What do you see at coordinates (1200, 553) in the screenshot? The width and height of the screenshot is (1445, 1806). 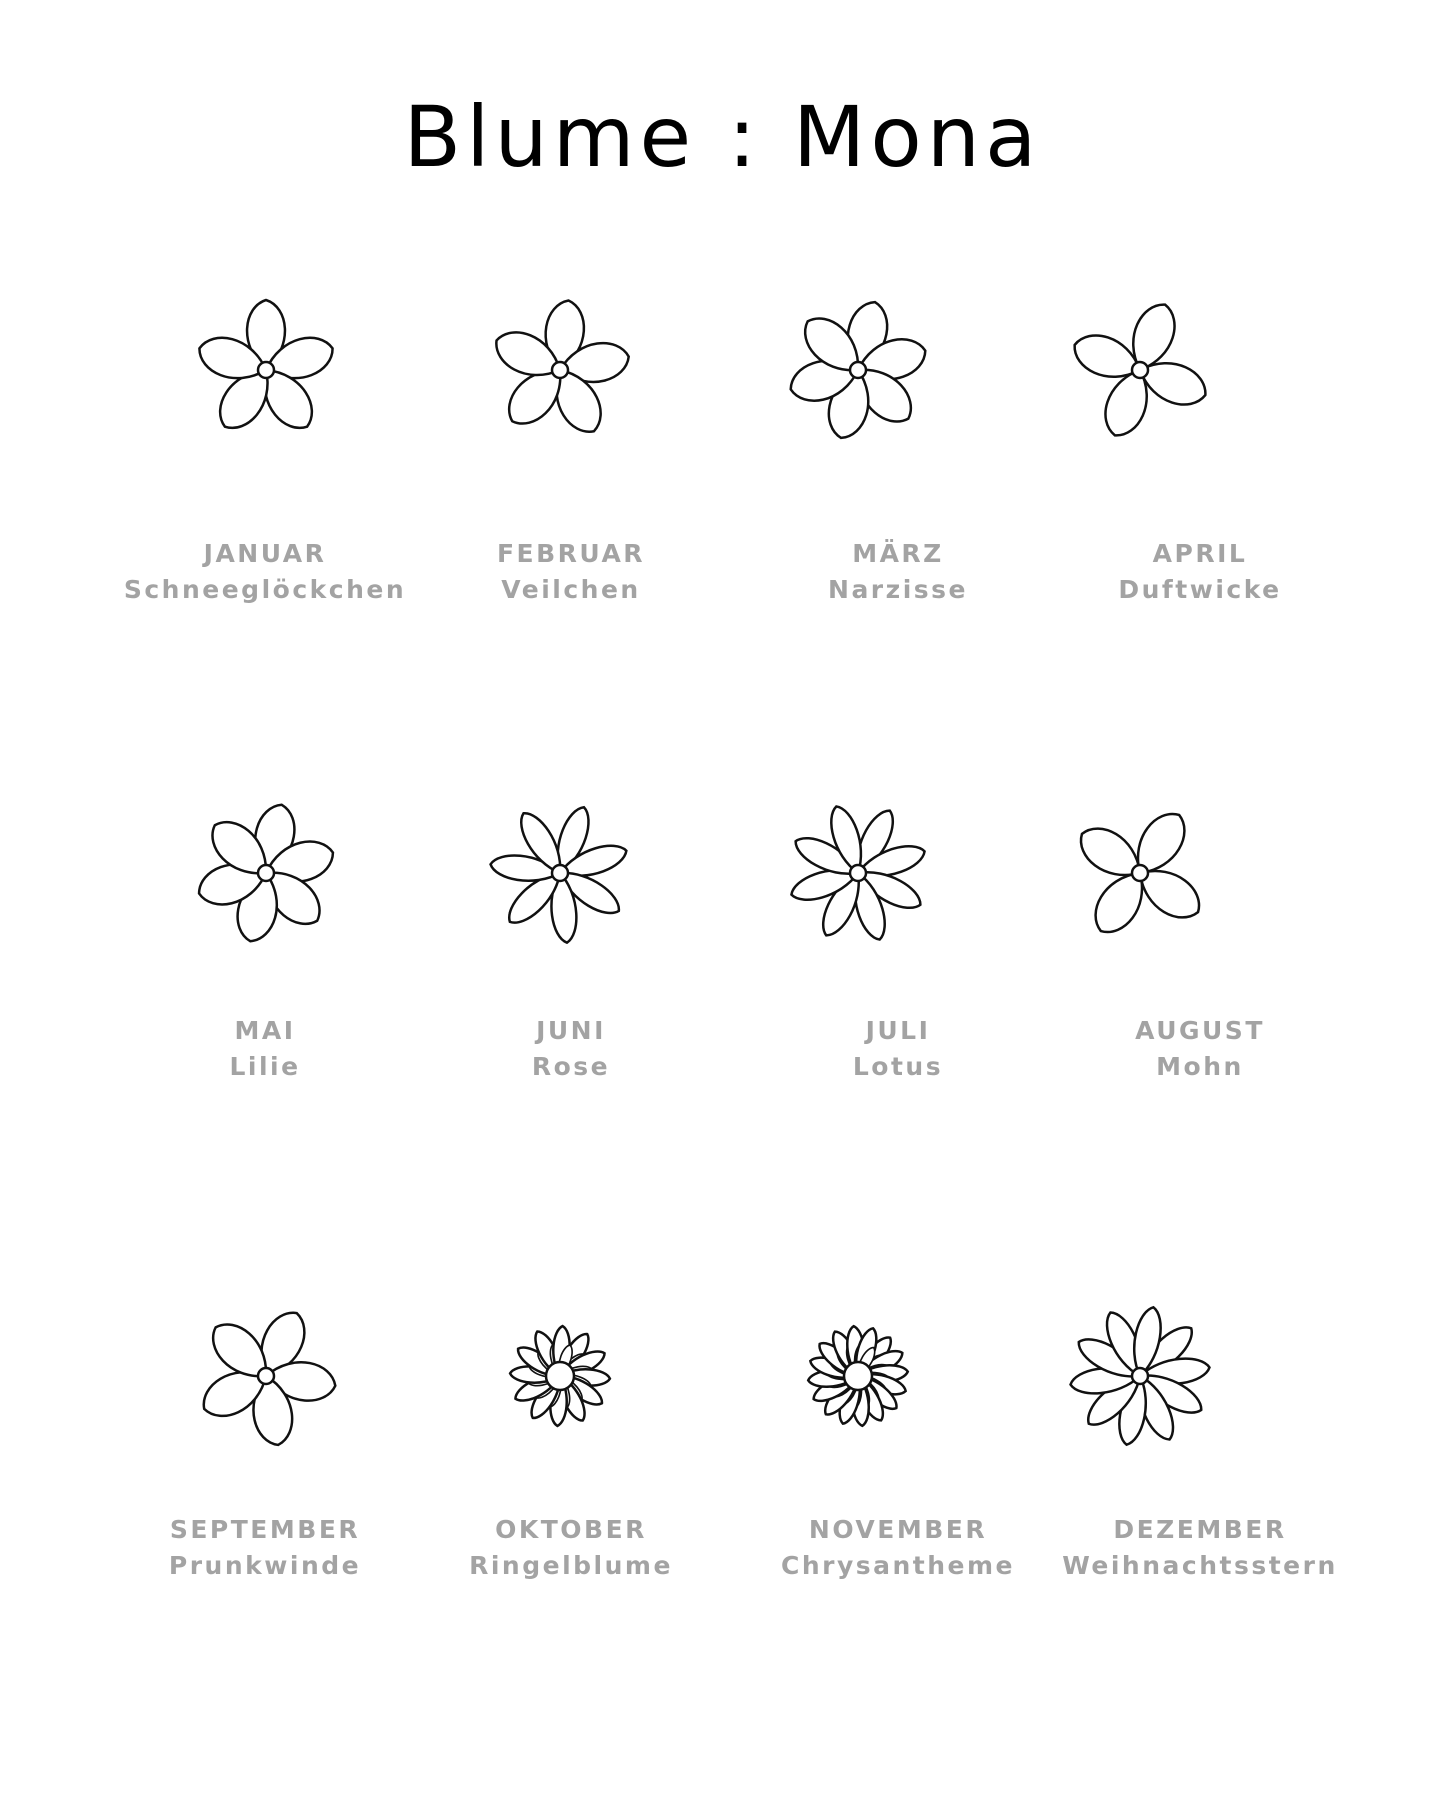 I see `month-name: APRIL` at bounding box center [1200, 553].